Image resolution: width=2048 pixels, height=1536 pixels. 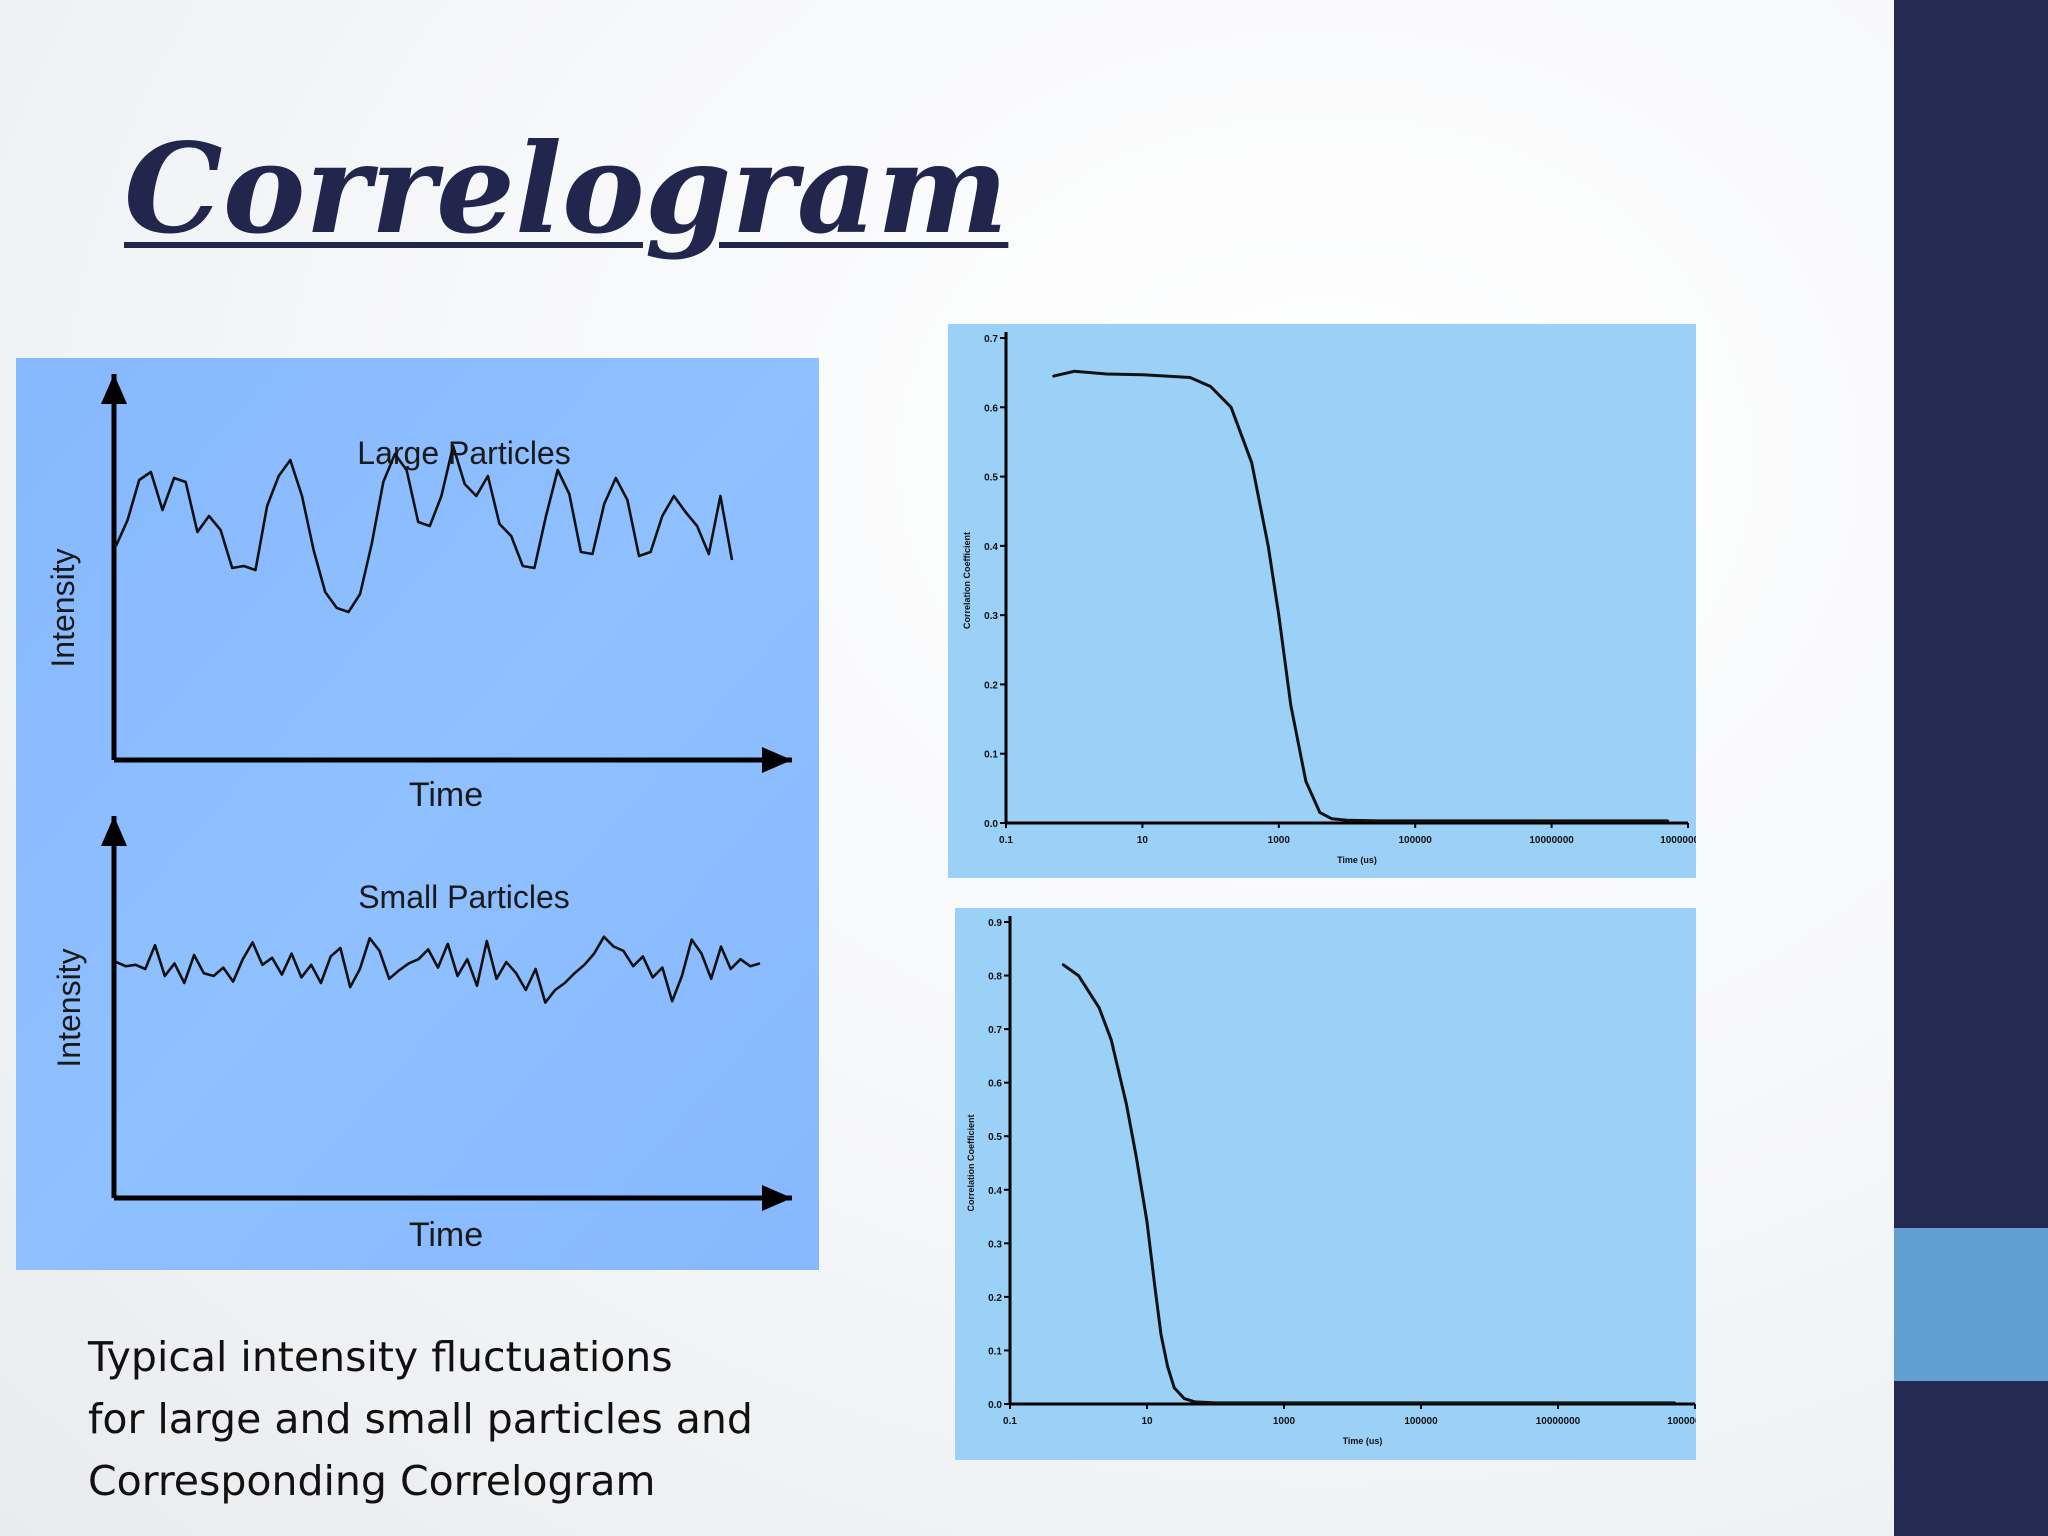 I want to click on large-particles-intensity-trace, so click(x=424, y=529).